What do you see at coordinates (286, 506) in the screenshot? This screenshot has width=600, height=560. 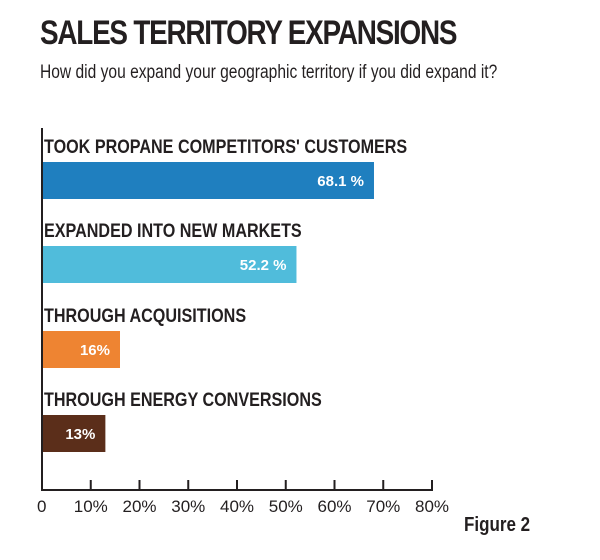 I see `x-tick-label: 50%` at bounding box center [286, 506].